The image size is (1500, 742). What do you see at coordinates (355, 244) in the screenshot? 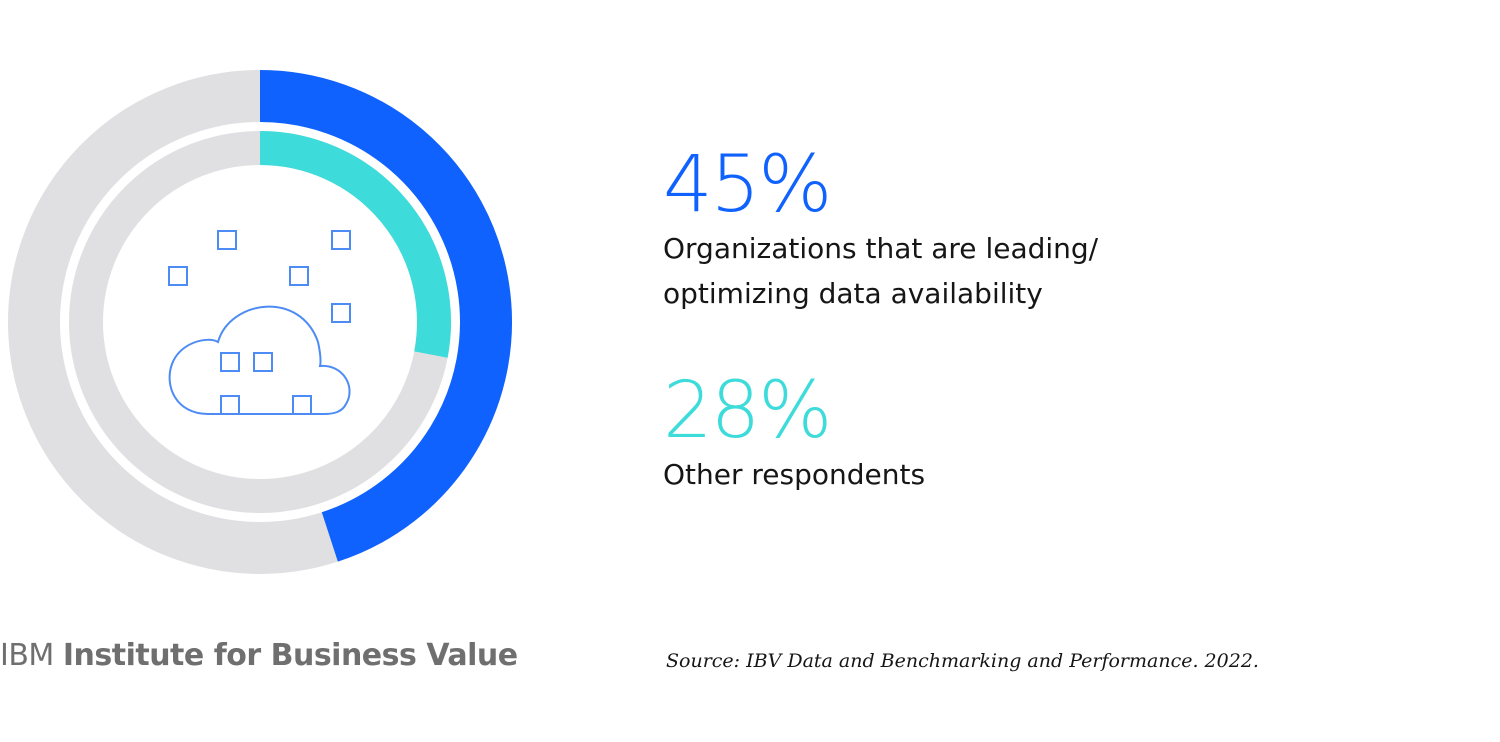
I see `inner-ring-value-arc` at bounding box center [355, 244].